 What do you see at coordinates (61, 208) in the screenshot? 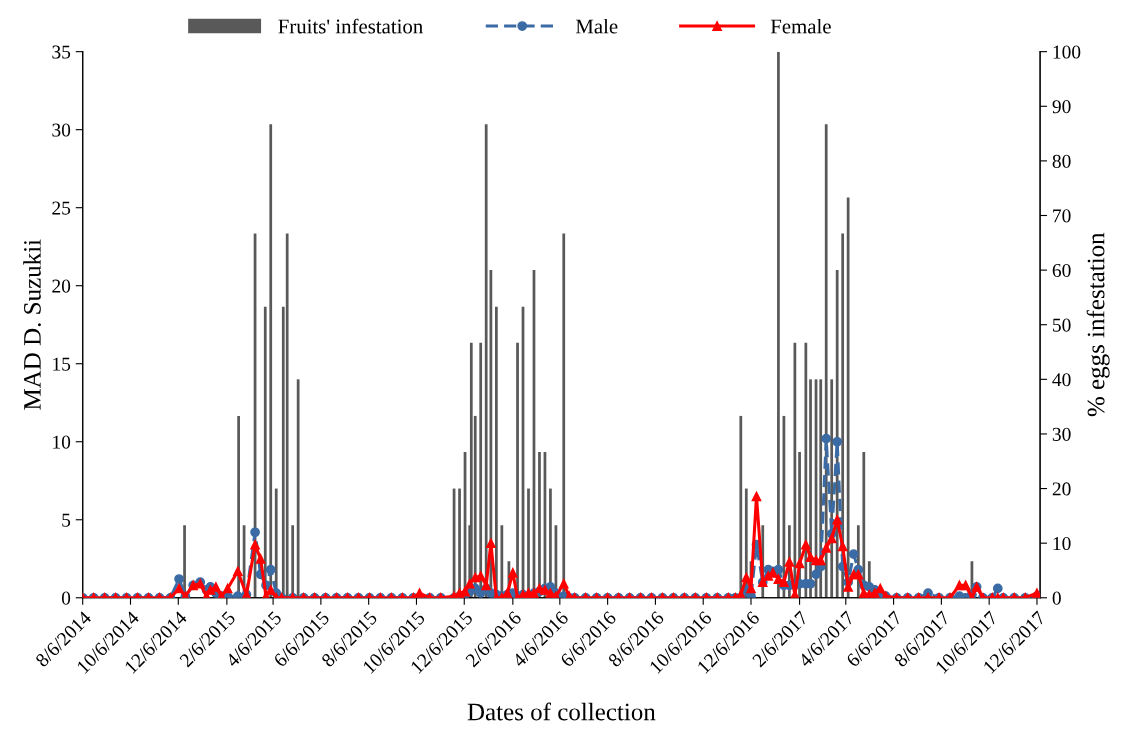
I see `y-tick-label: 25` at bounding box center [61, 208].